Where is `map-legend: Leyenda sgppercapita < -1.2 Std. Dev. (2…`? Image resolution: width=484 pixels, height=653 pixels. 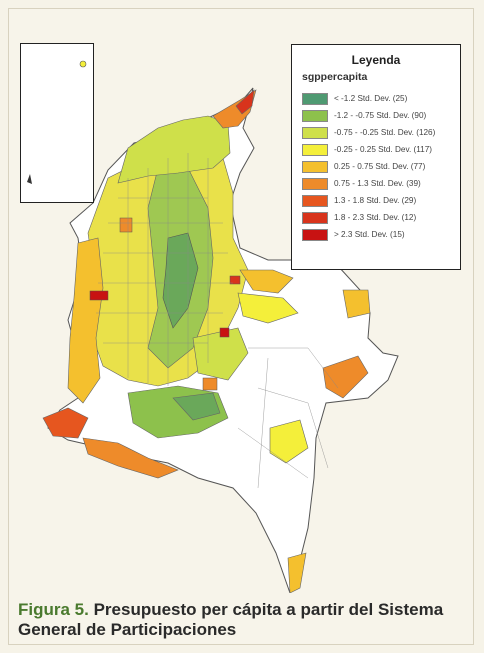 map-legend: Leyenda sgppercapita < -1.2 Std. Dev. (2… is located at coordinates (376, 157).